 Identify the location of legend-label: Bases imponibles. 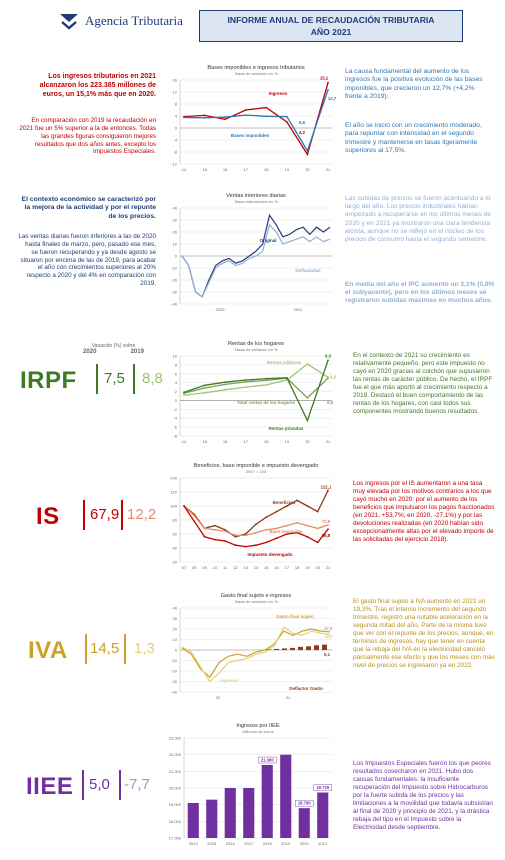
(250, 135).